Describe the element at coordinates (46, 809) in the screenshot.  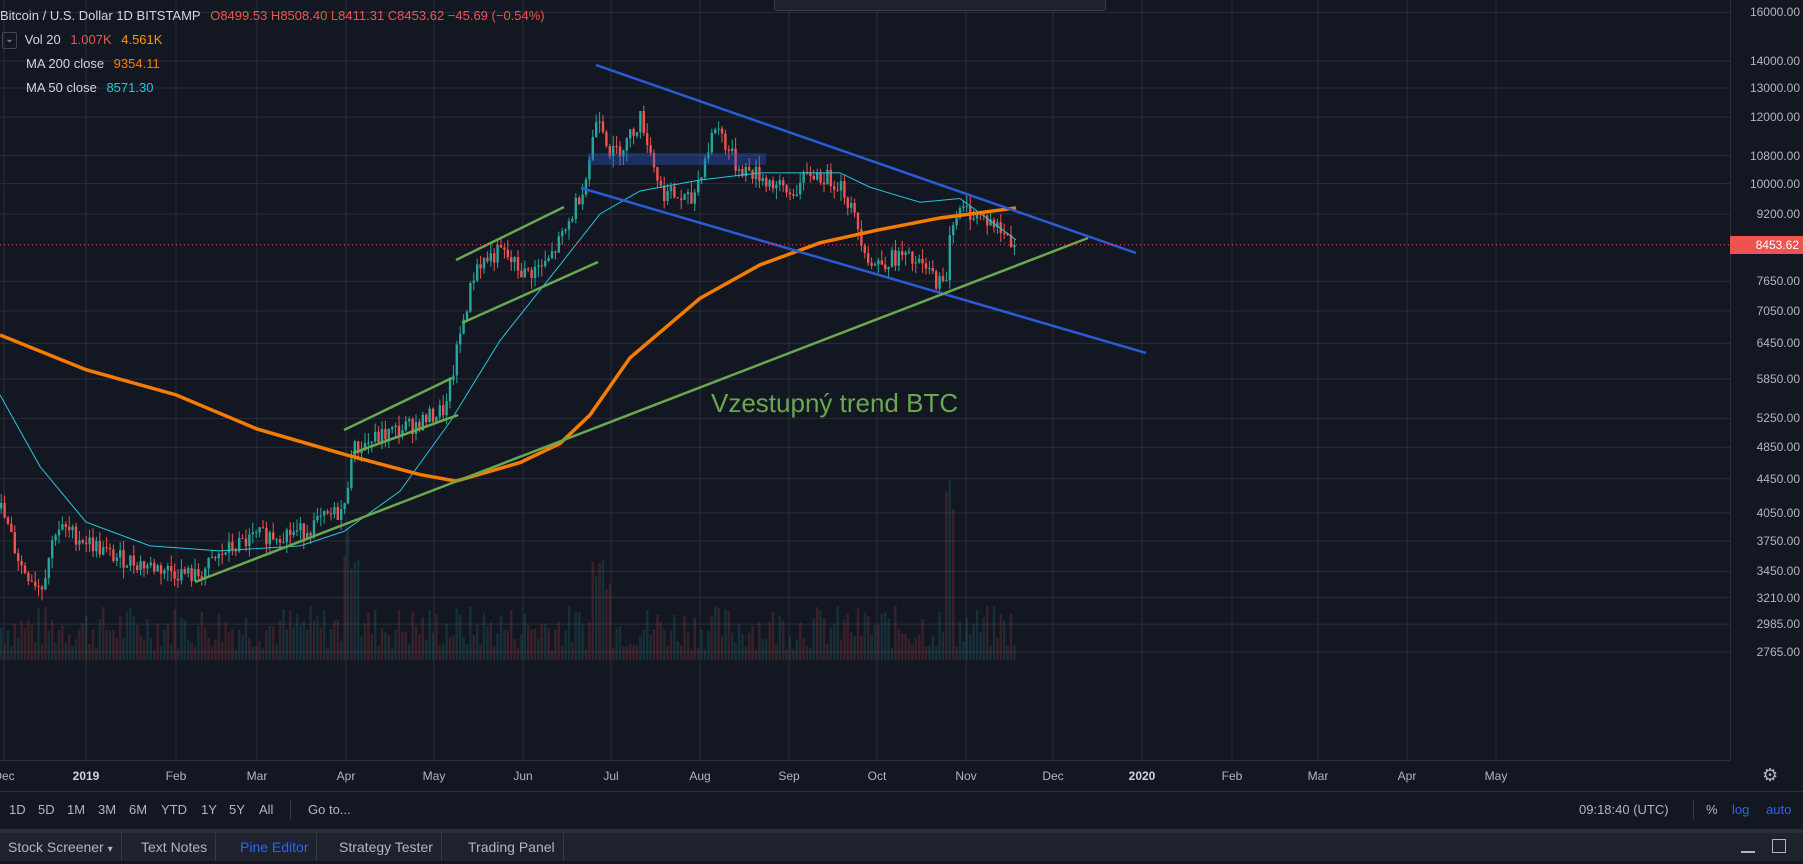
I see `range-5d-button: 5D` at that location.